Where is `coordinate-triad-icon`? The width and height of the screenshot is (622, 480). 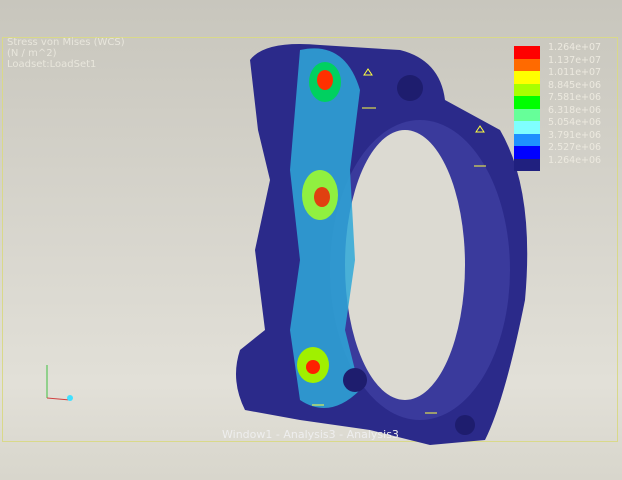
coordinate-triad-icon is located at coordinates (59, 383).